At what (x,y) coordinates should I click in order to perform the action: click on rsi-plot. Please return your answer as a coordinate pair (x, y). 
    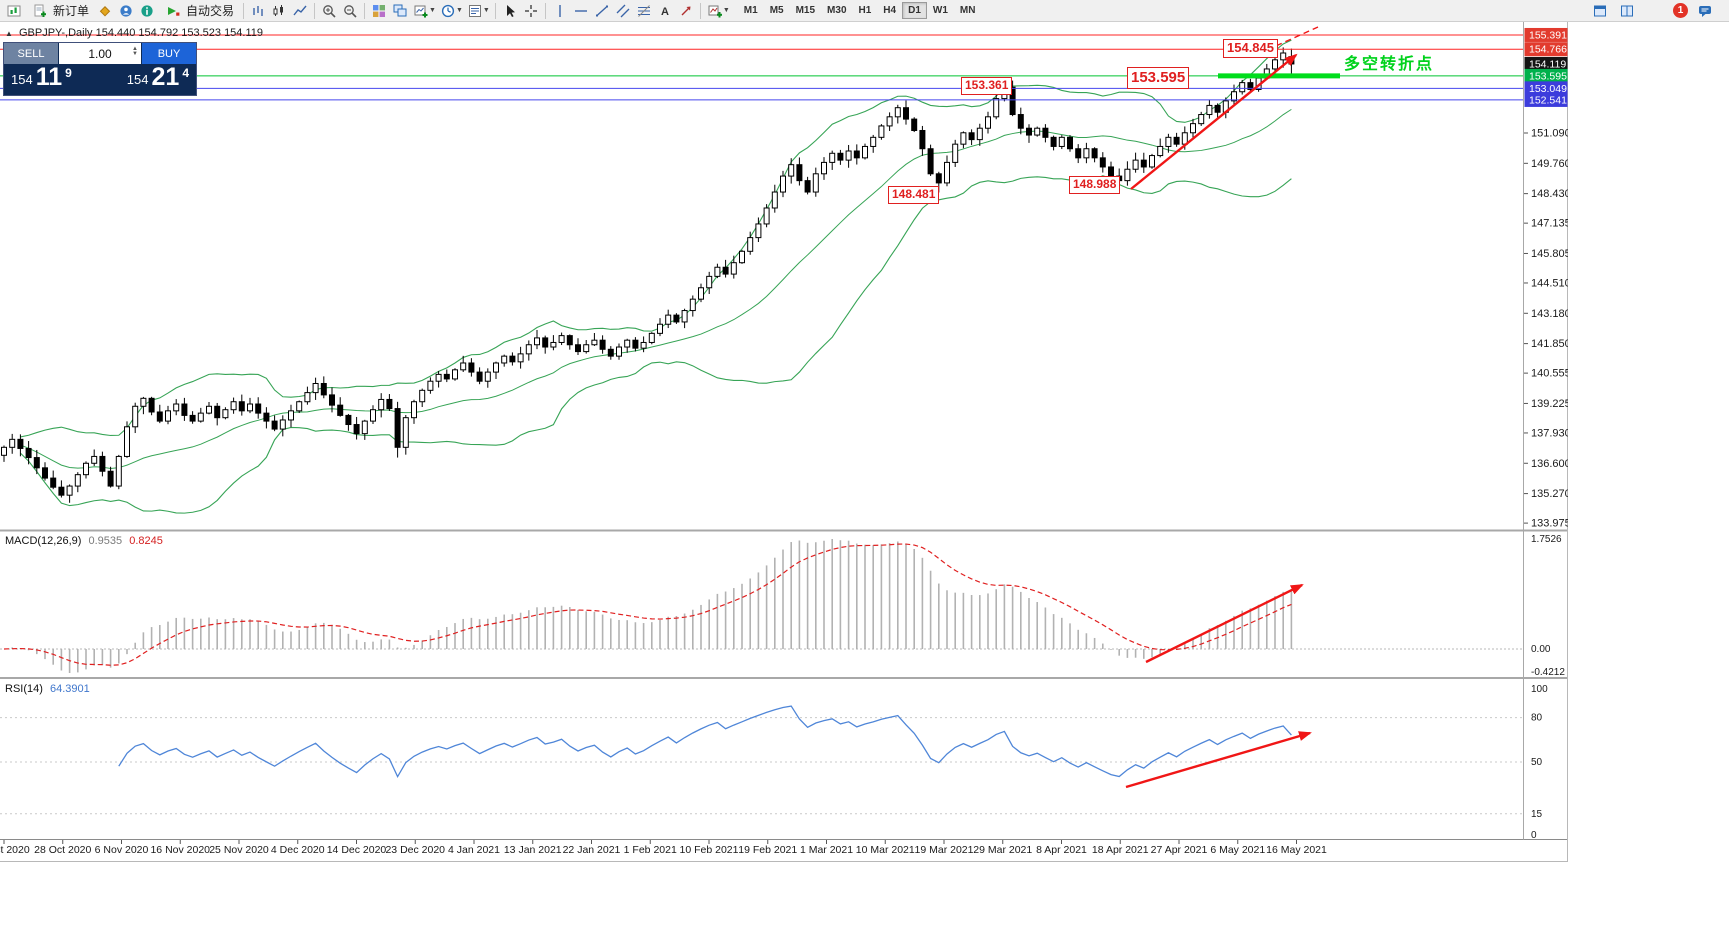
    Looking at the image, I should click on (761, 760).